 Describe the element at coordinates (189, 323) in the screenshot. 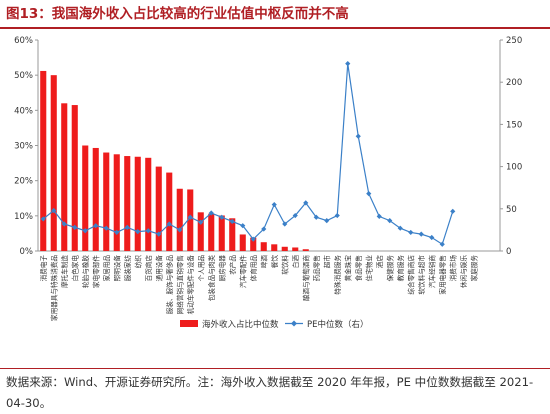

I see `legend-bar-swatch` at that location.